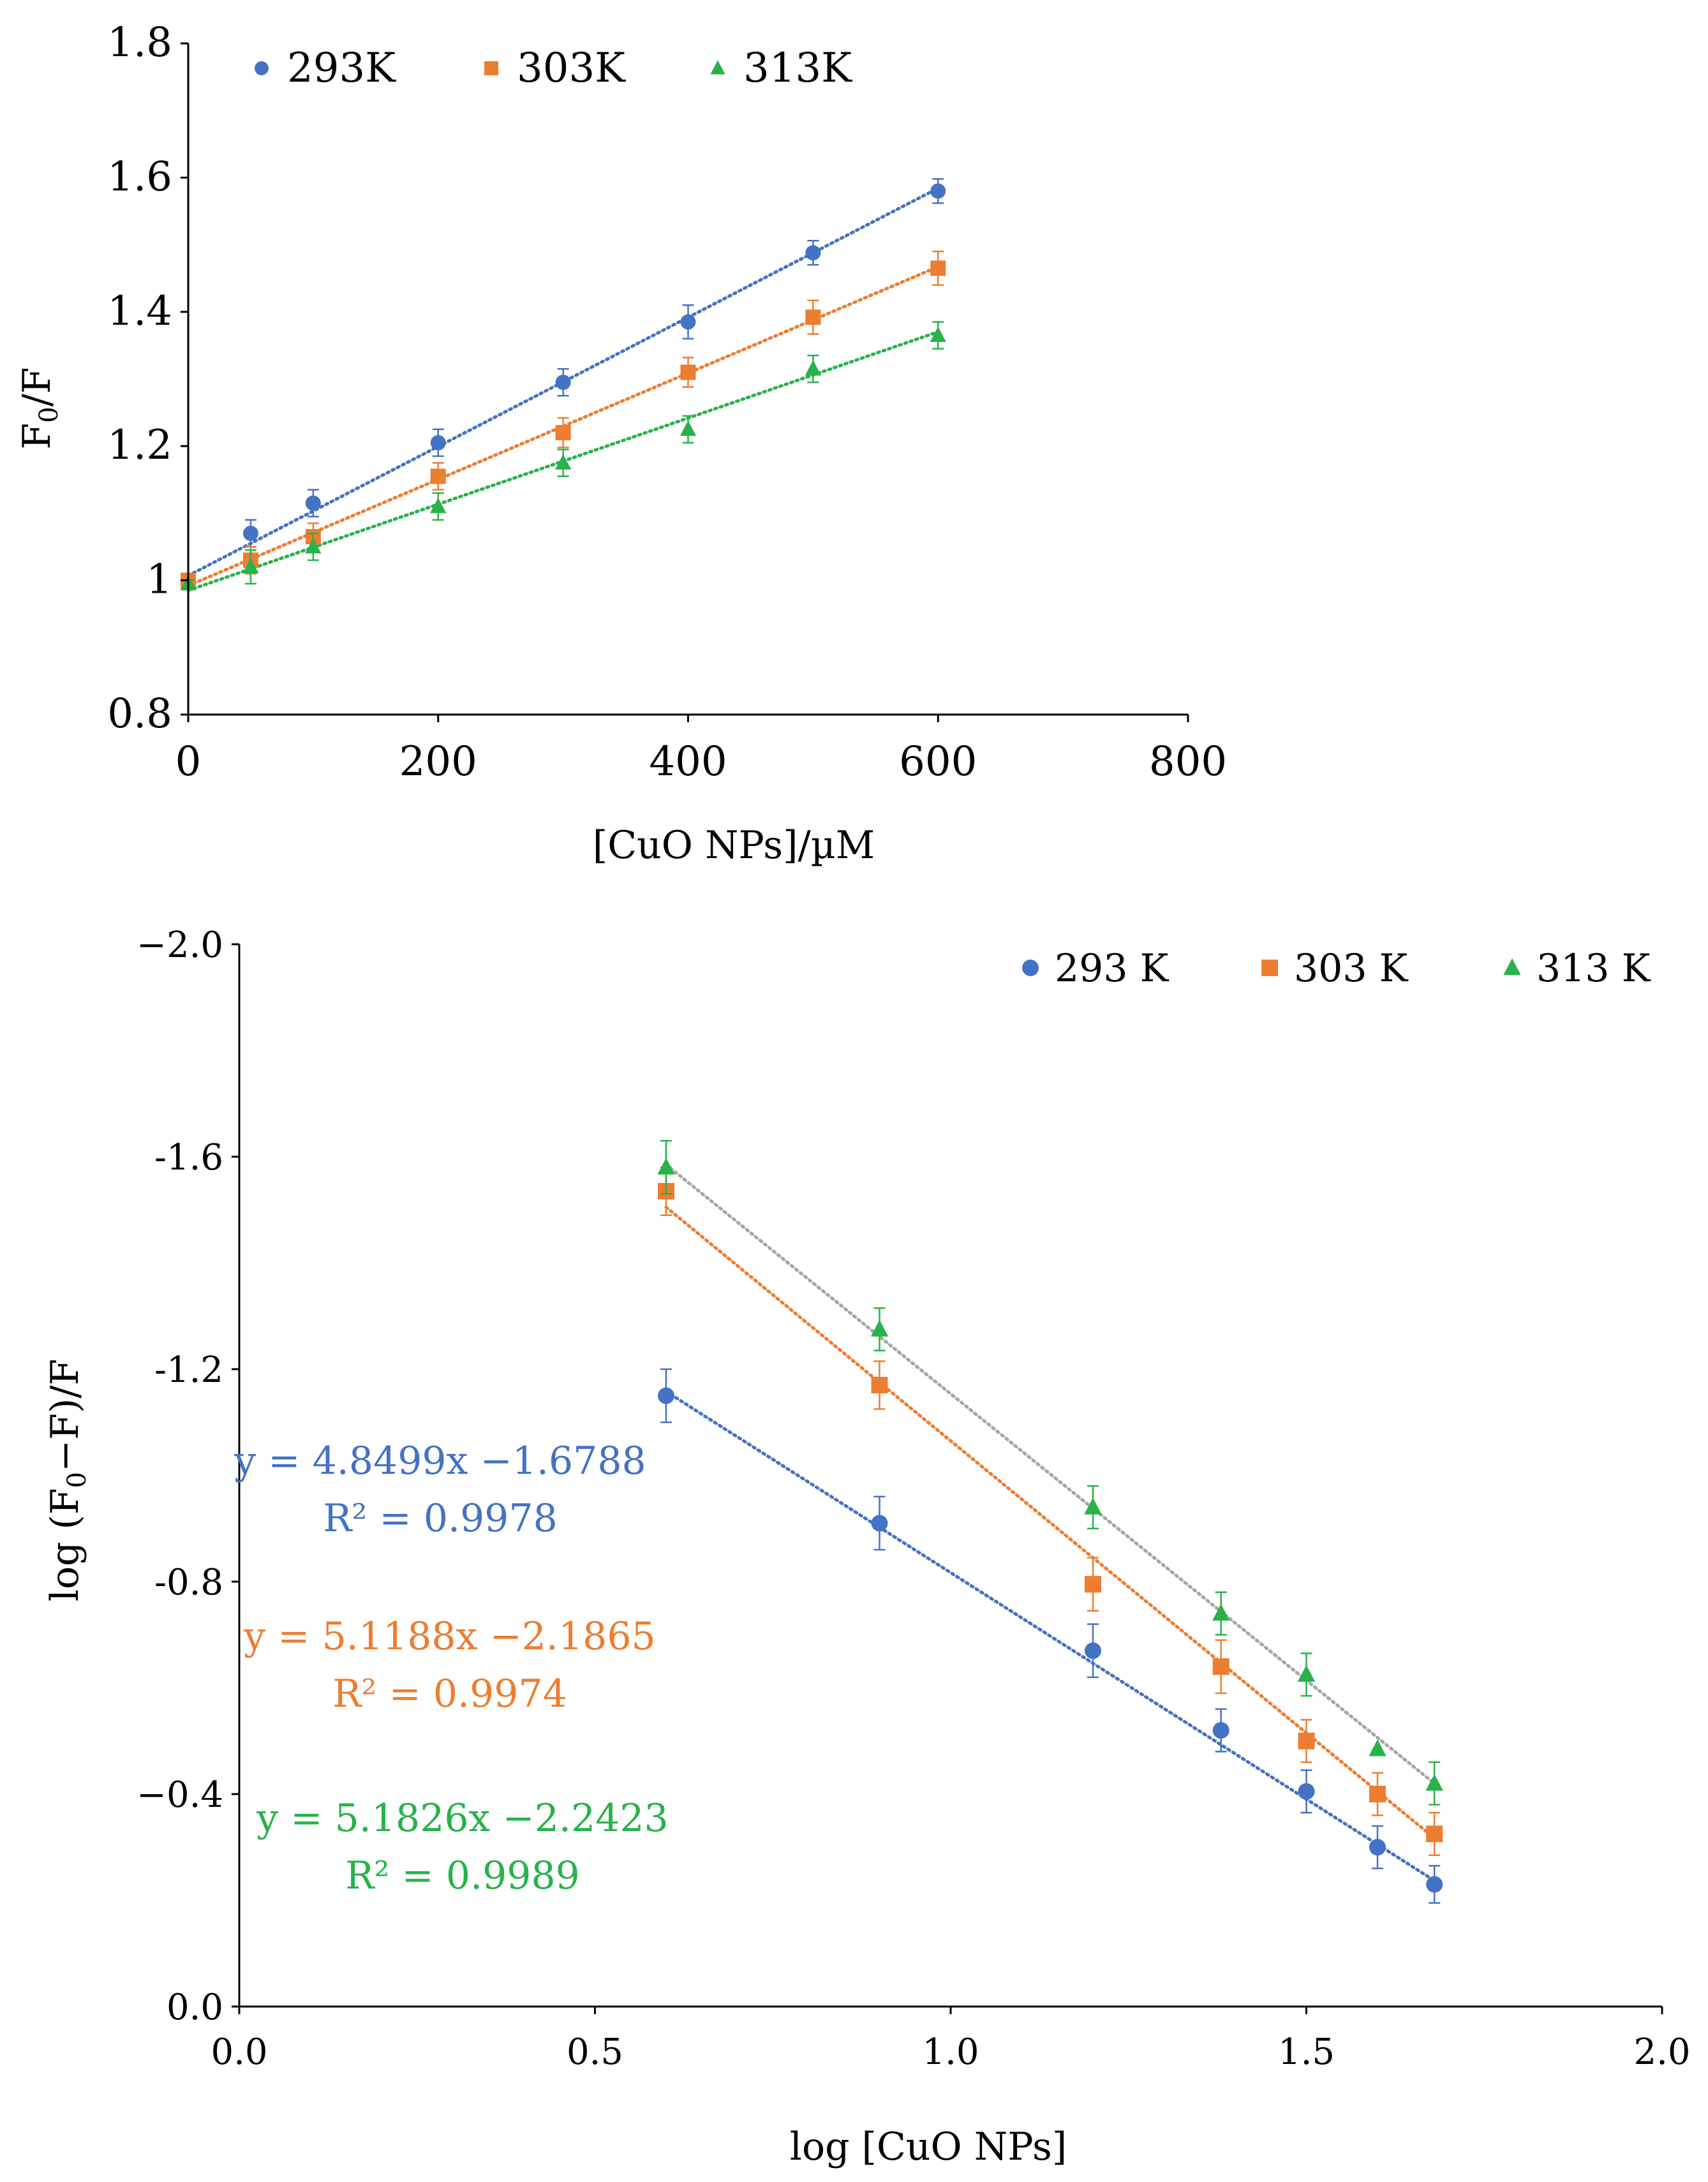  I want to click on chart-2-y-tick-label: −0.4, so click(180, 1795).